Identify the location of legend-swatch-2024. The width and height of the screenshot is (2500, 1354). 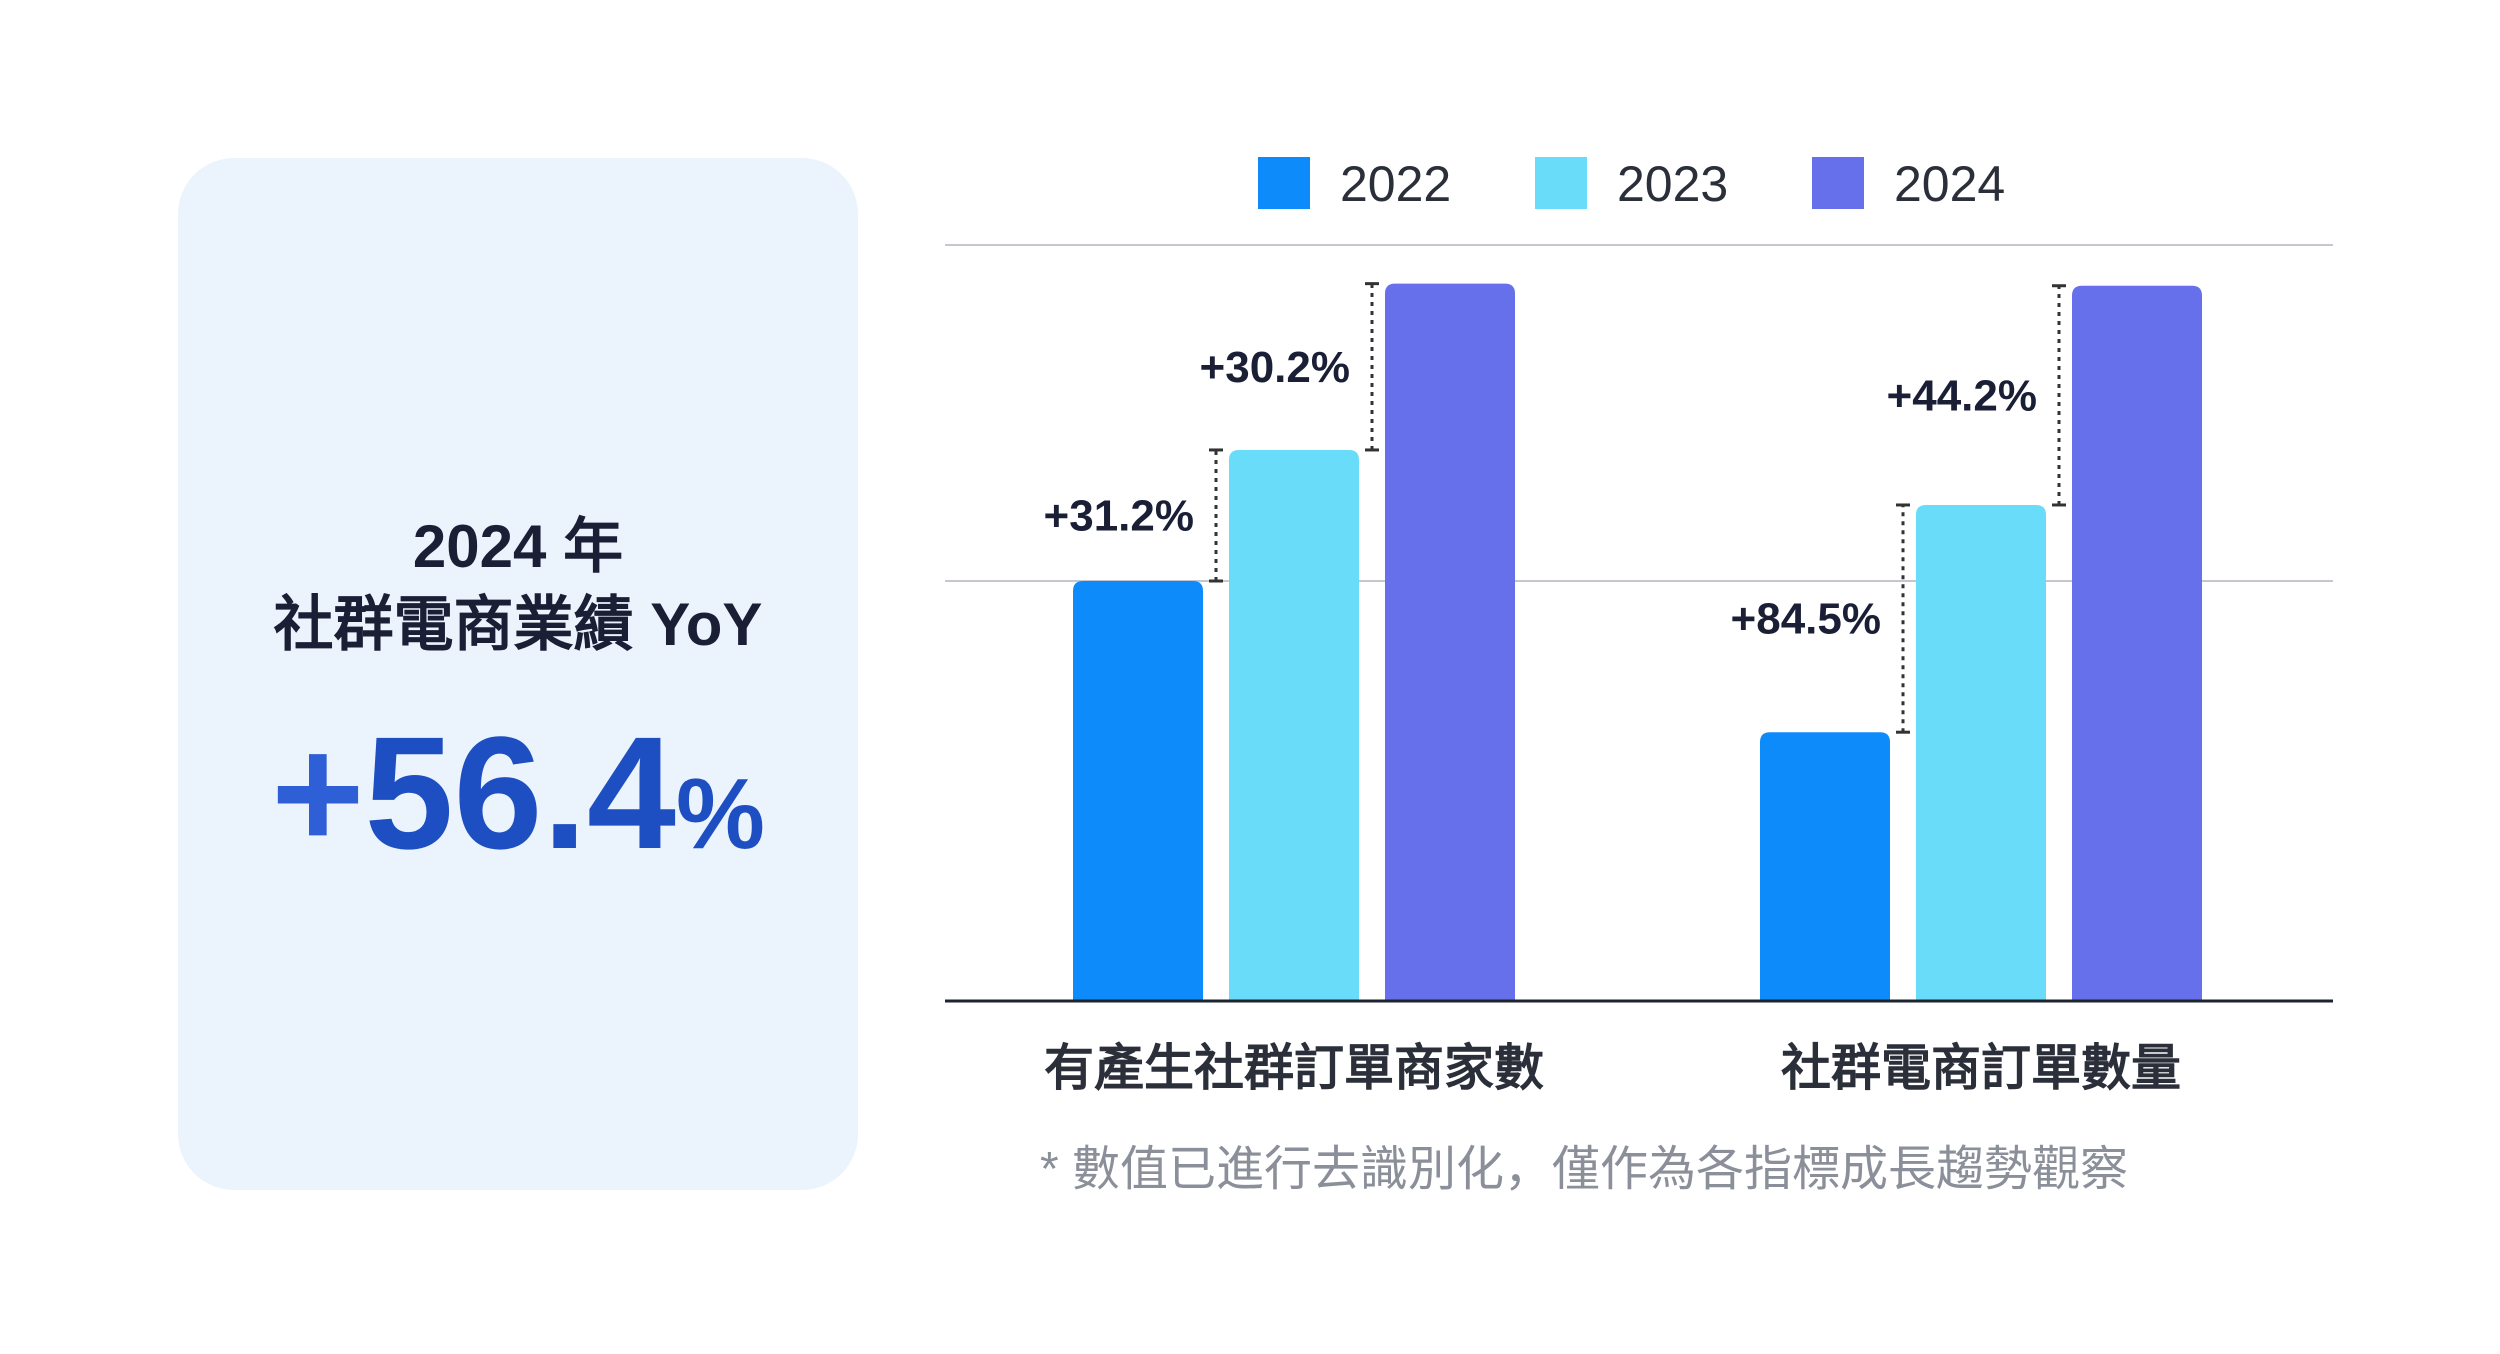
(1838, 183).